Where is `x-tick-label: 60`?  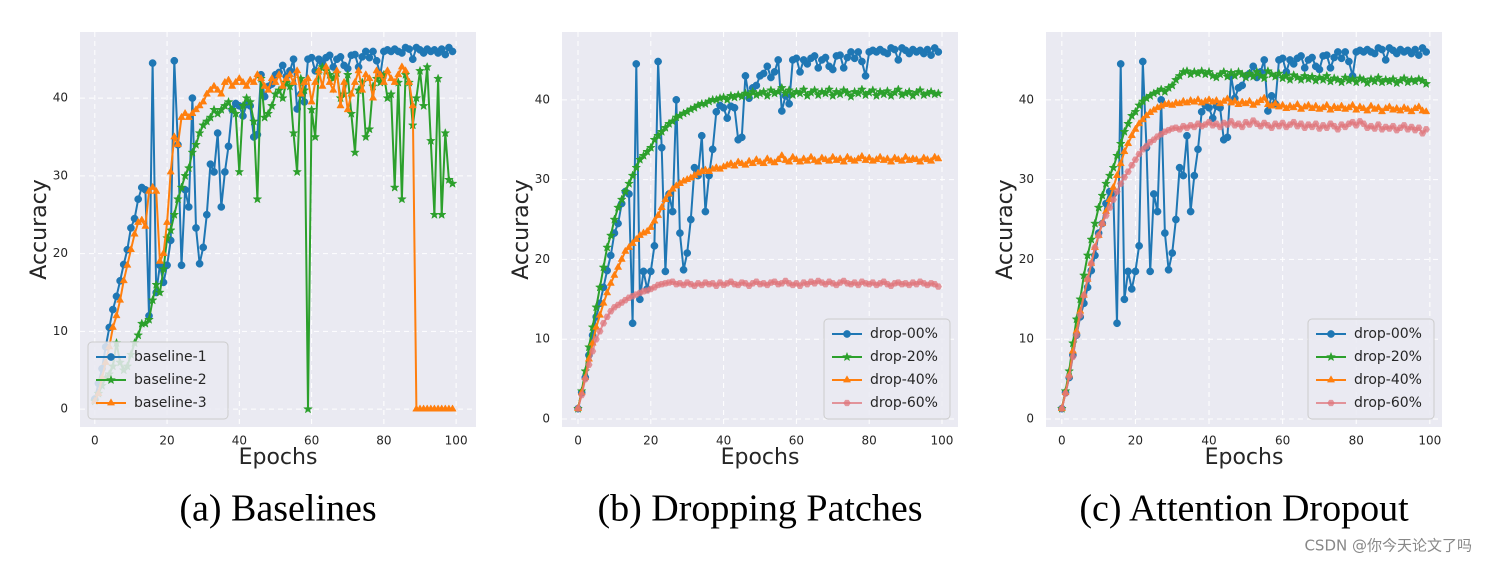 x-tick-label: 60 is located at coordinates (796, 441).